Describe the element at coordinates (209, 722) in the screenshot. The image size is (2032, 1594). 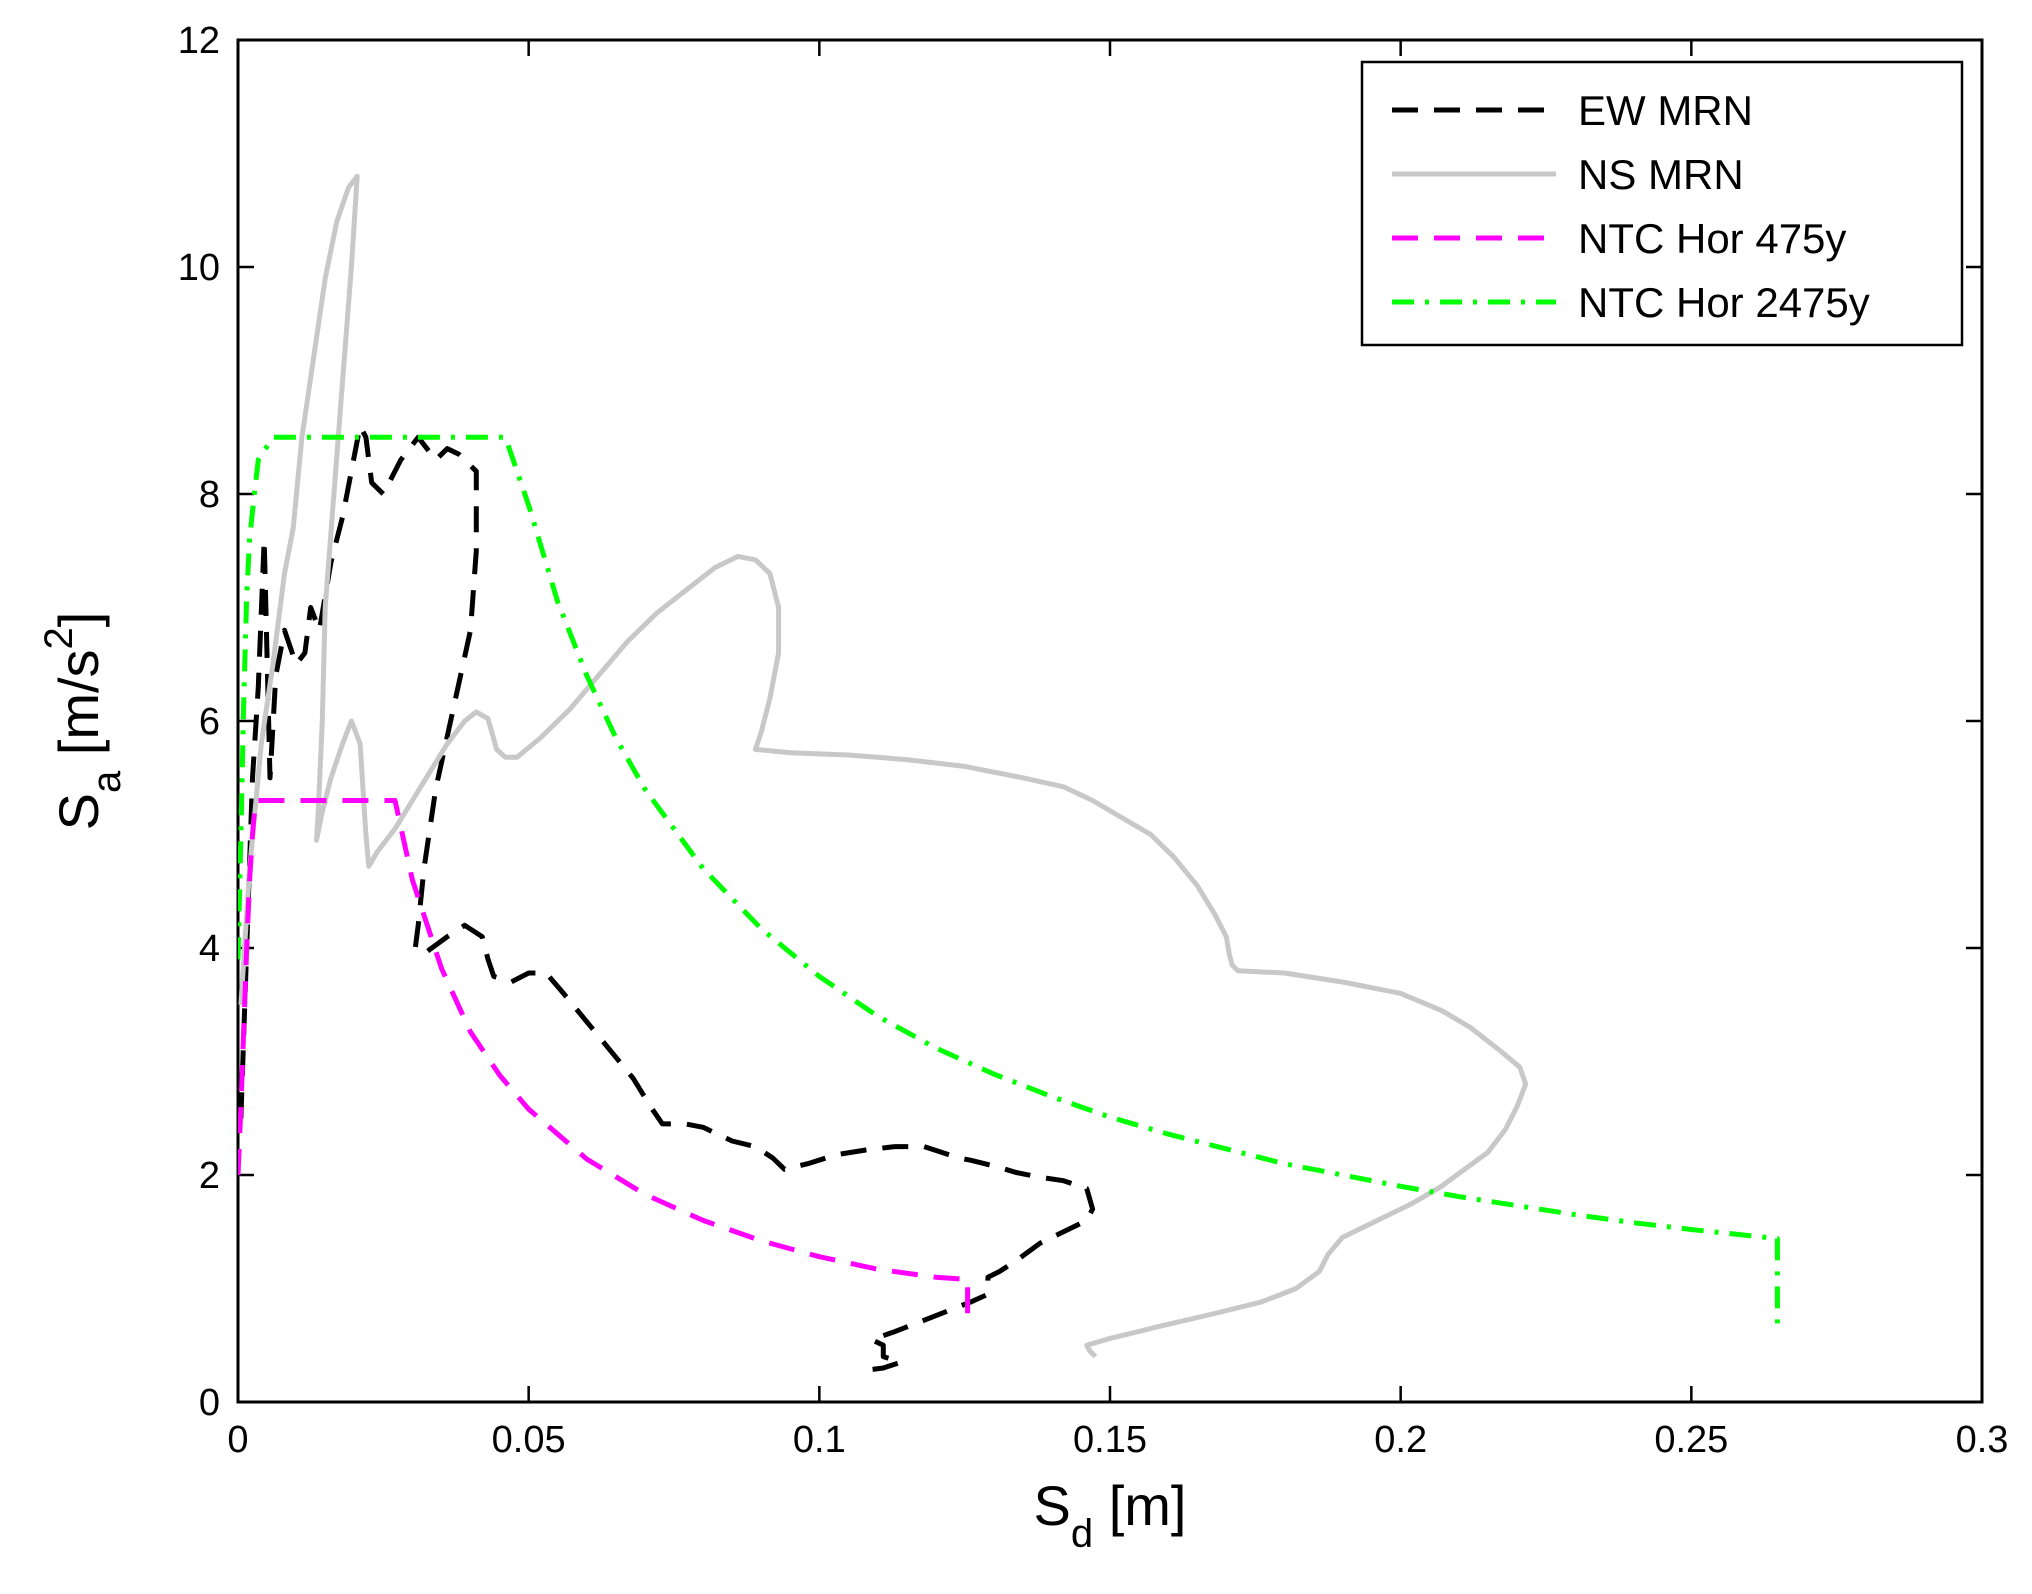
I see `y-tick-label: 6` at that location.